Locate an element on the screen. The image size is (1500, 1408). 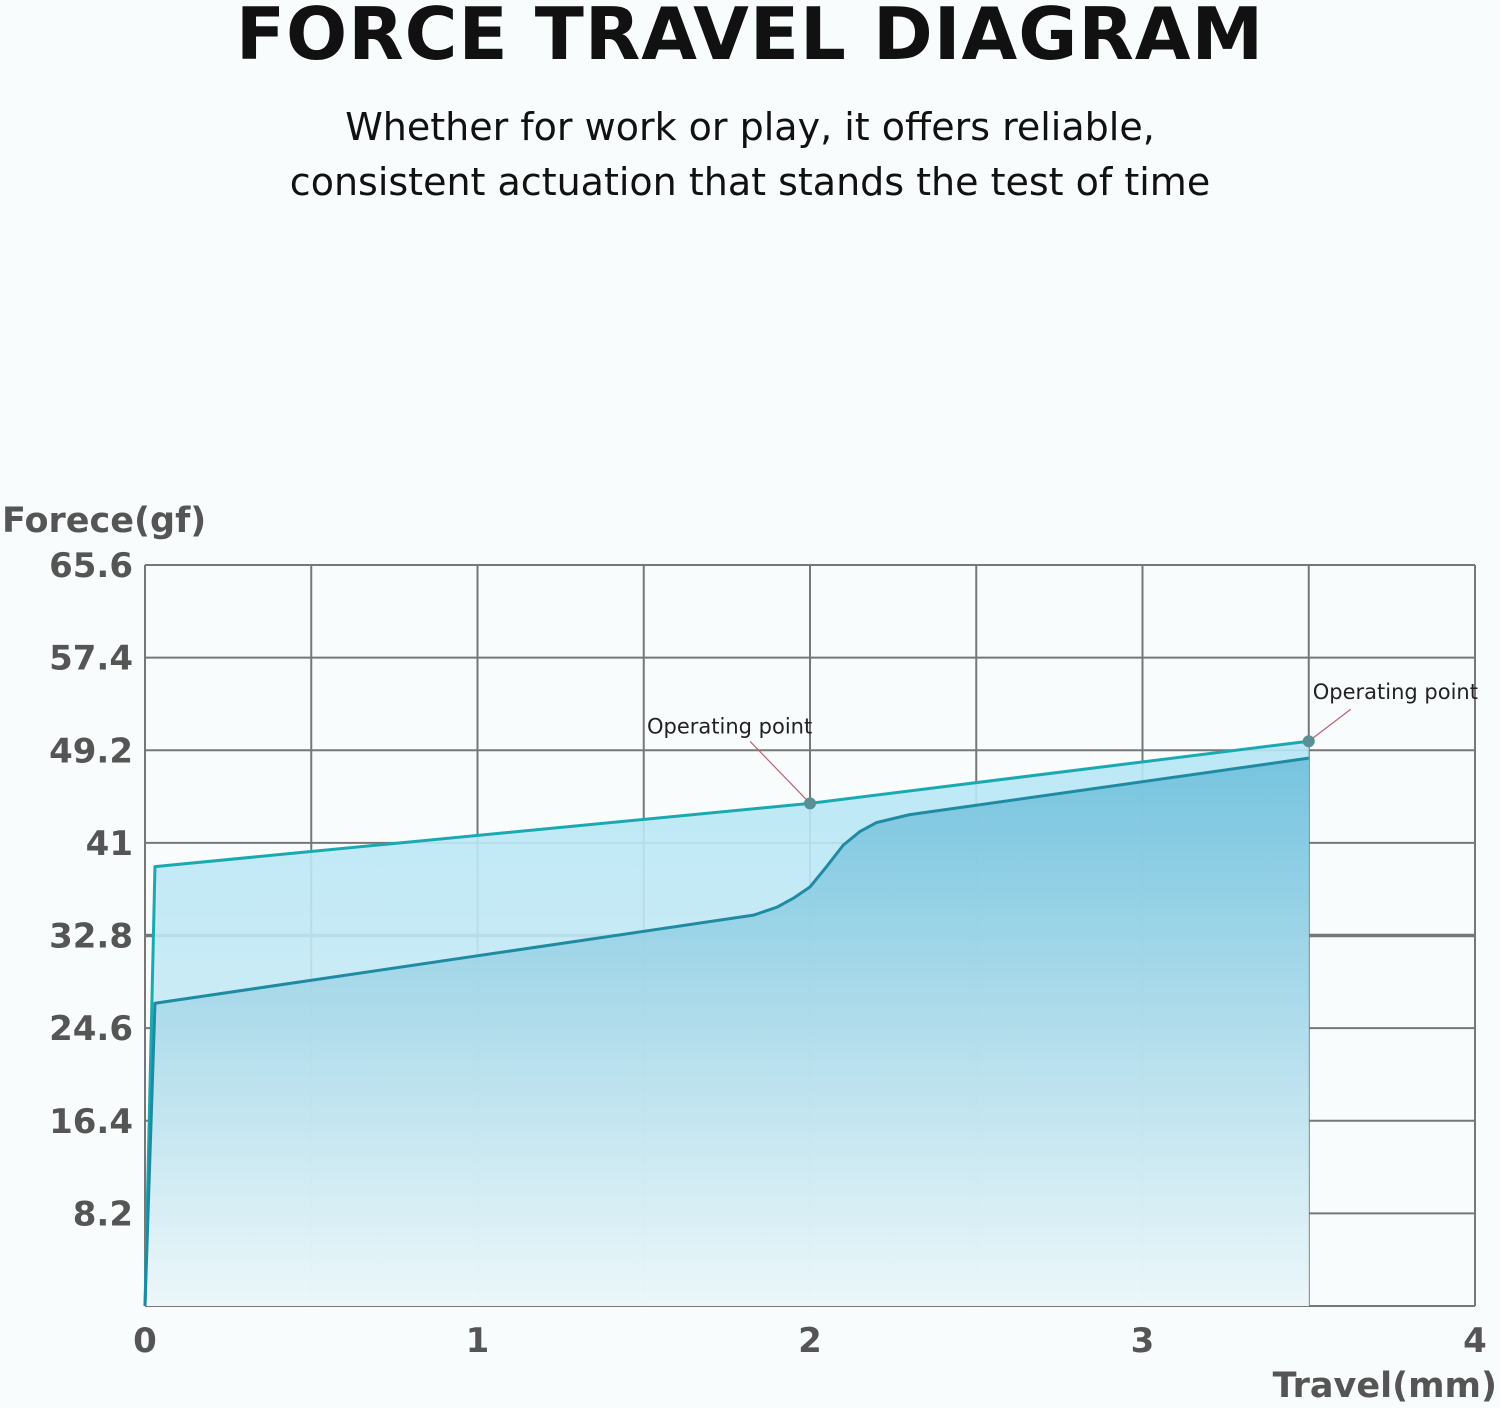
x-tick-label: 2 is located at coordinates (810, 1341).